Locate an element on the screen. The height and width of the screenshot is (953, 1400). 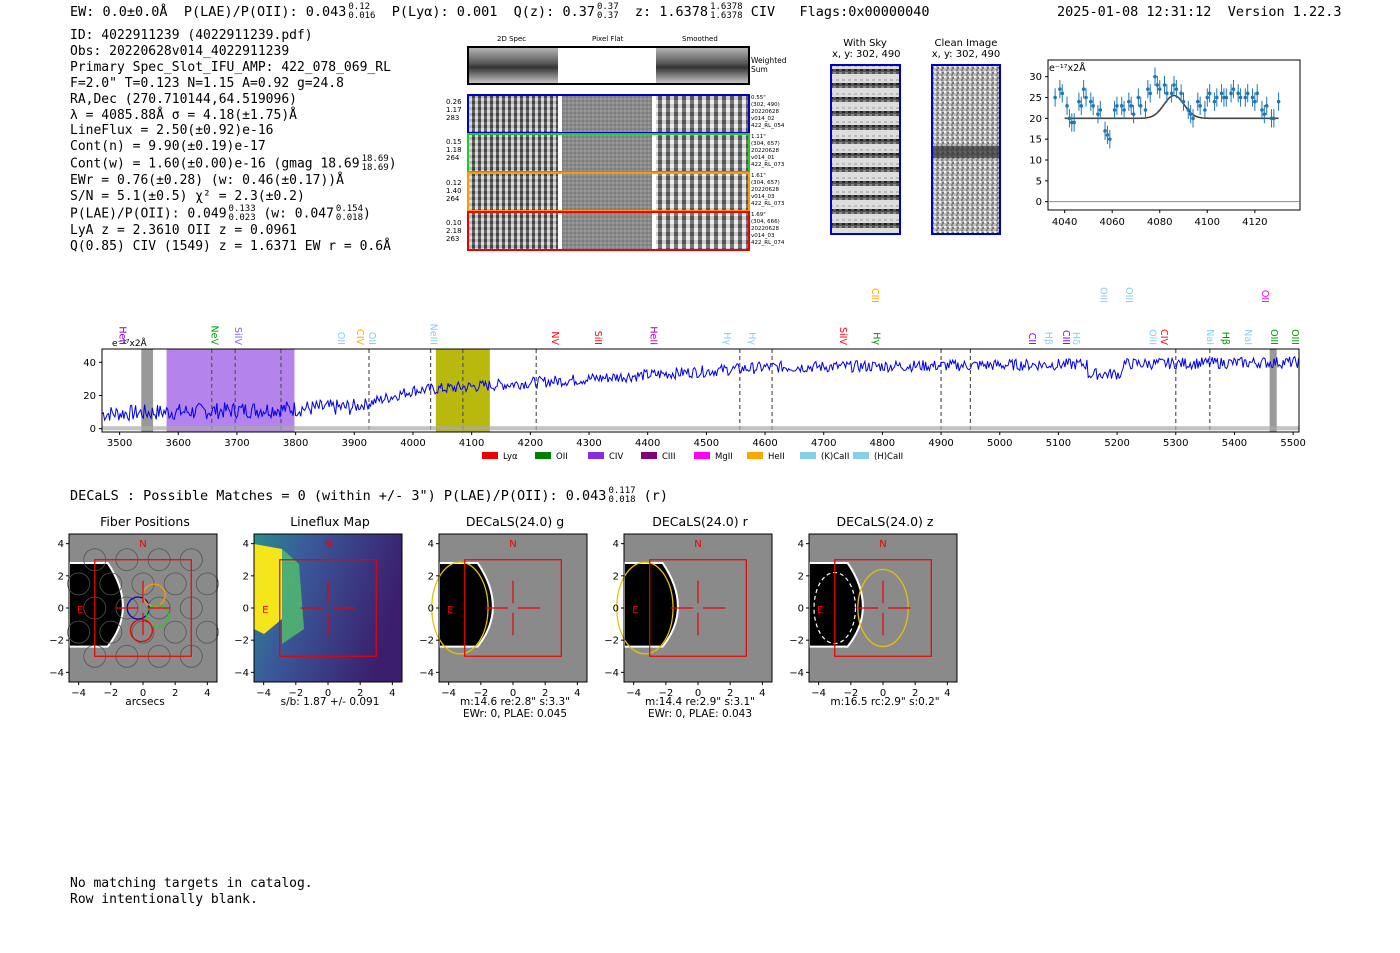
emission-line-label: NaI is located at coordinates (1209, 337).